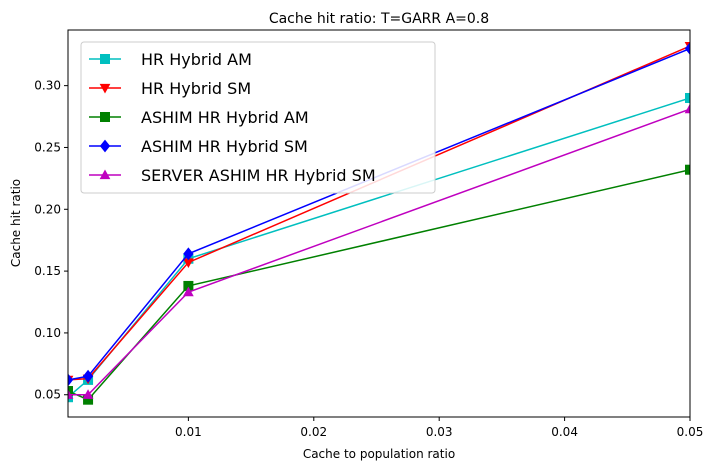  What do you see at coordinates (47, 147) in the screenshot?
I see `y-tick-label: 0.25` at bounding box center [47, 147].